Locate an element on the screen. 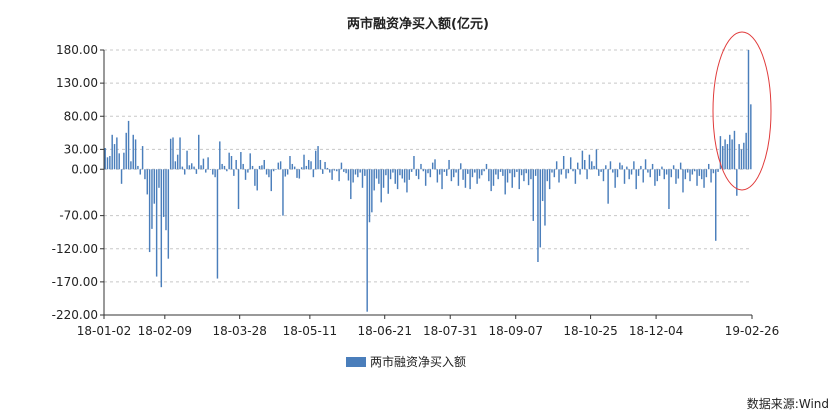 This screenshot has width=837, height=414. legend-label: 两市融资净买入额 is located at coordinates (418, 361).